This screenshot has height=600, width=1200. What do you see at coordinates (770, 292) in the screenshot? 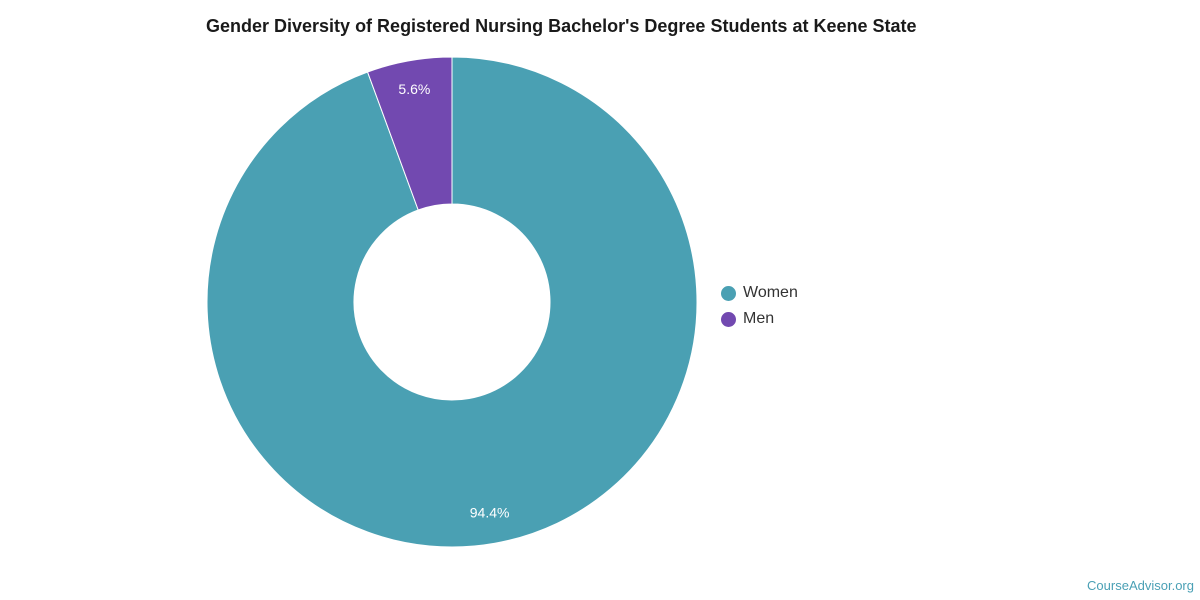
I see `legend-label-women: Women` at bounding box center [770, 292].